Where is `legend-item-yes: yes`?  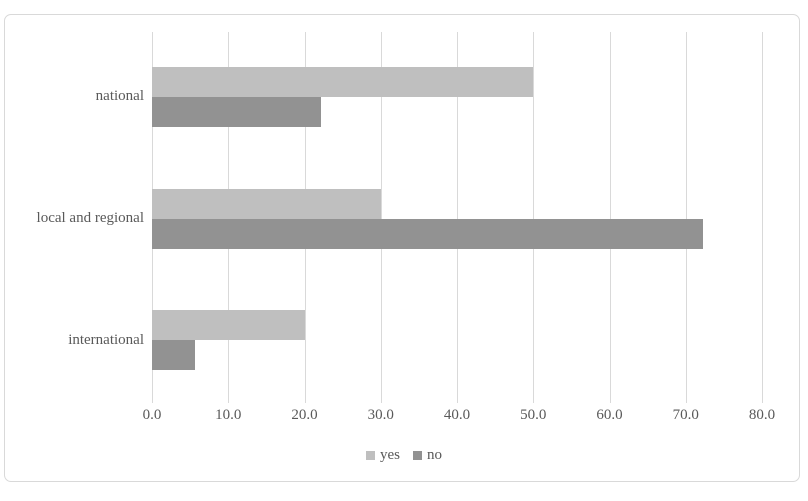
legend-item-yes: yes is located at coordinates (383, 455).